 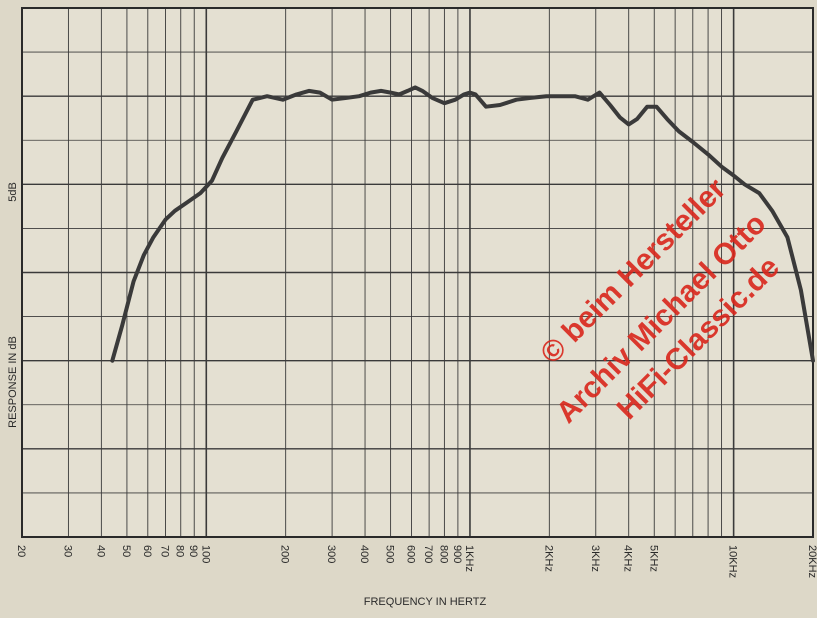 I want to click on x-tick-label: 3KHz, so click(x=595, y=558).